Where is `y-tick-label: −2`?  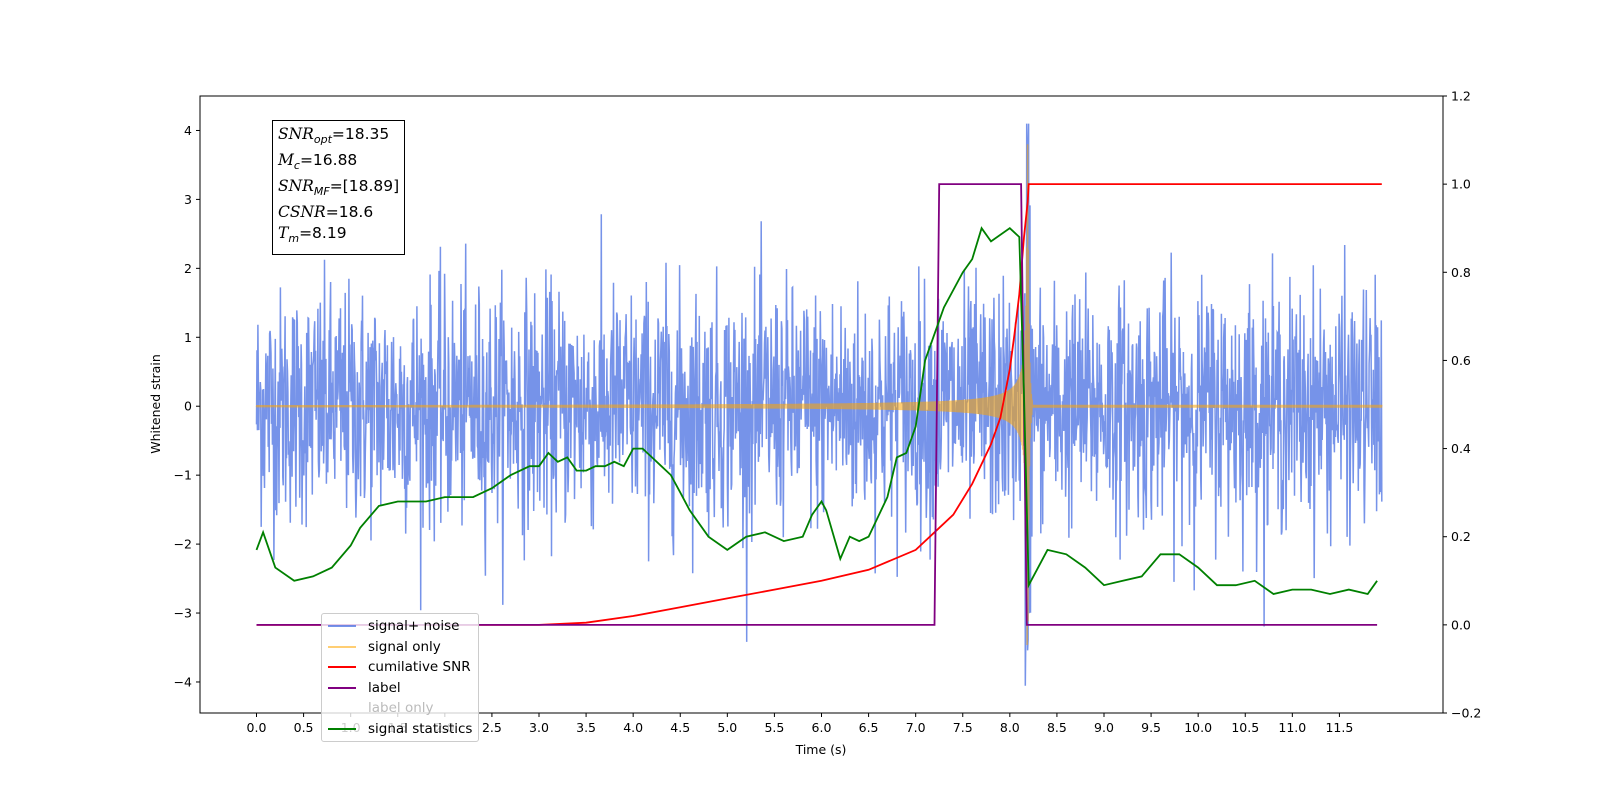 y-tick-label: −2 is located at coordinates (183, 544).